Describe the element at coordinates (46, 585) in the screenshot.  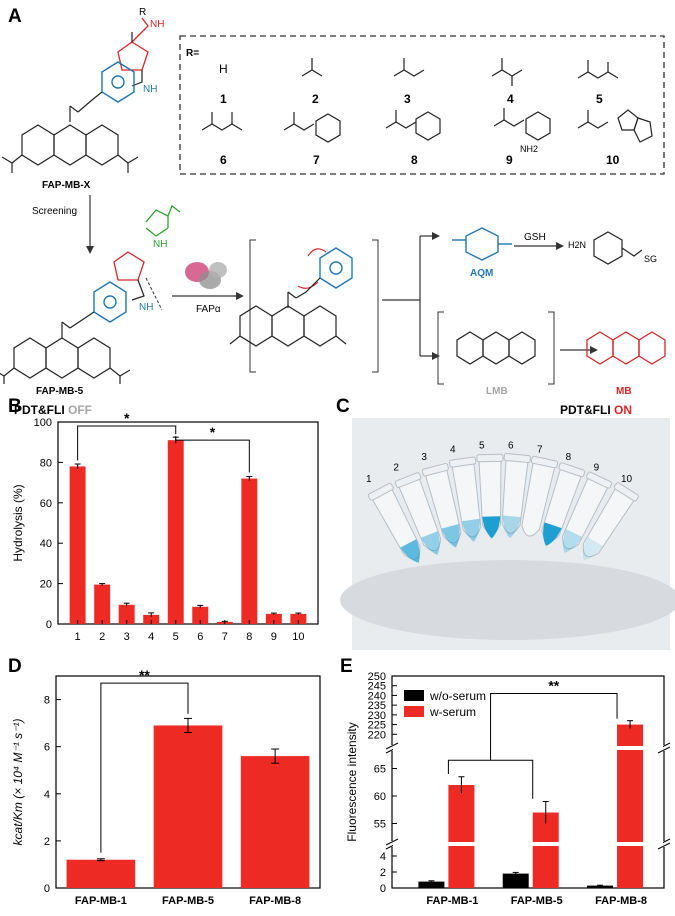
I see `chart-b-ytick-label: 20` at that location.